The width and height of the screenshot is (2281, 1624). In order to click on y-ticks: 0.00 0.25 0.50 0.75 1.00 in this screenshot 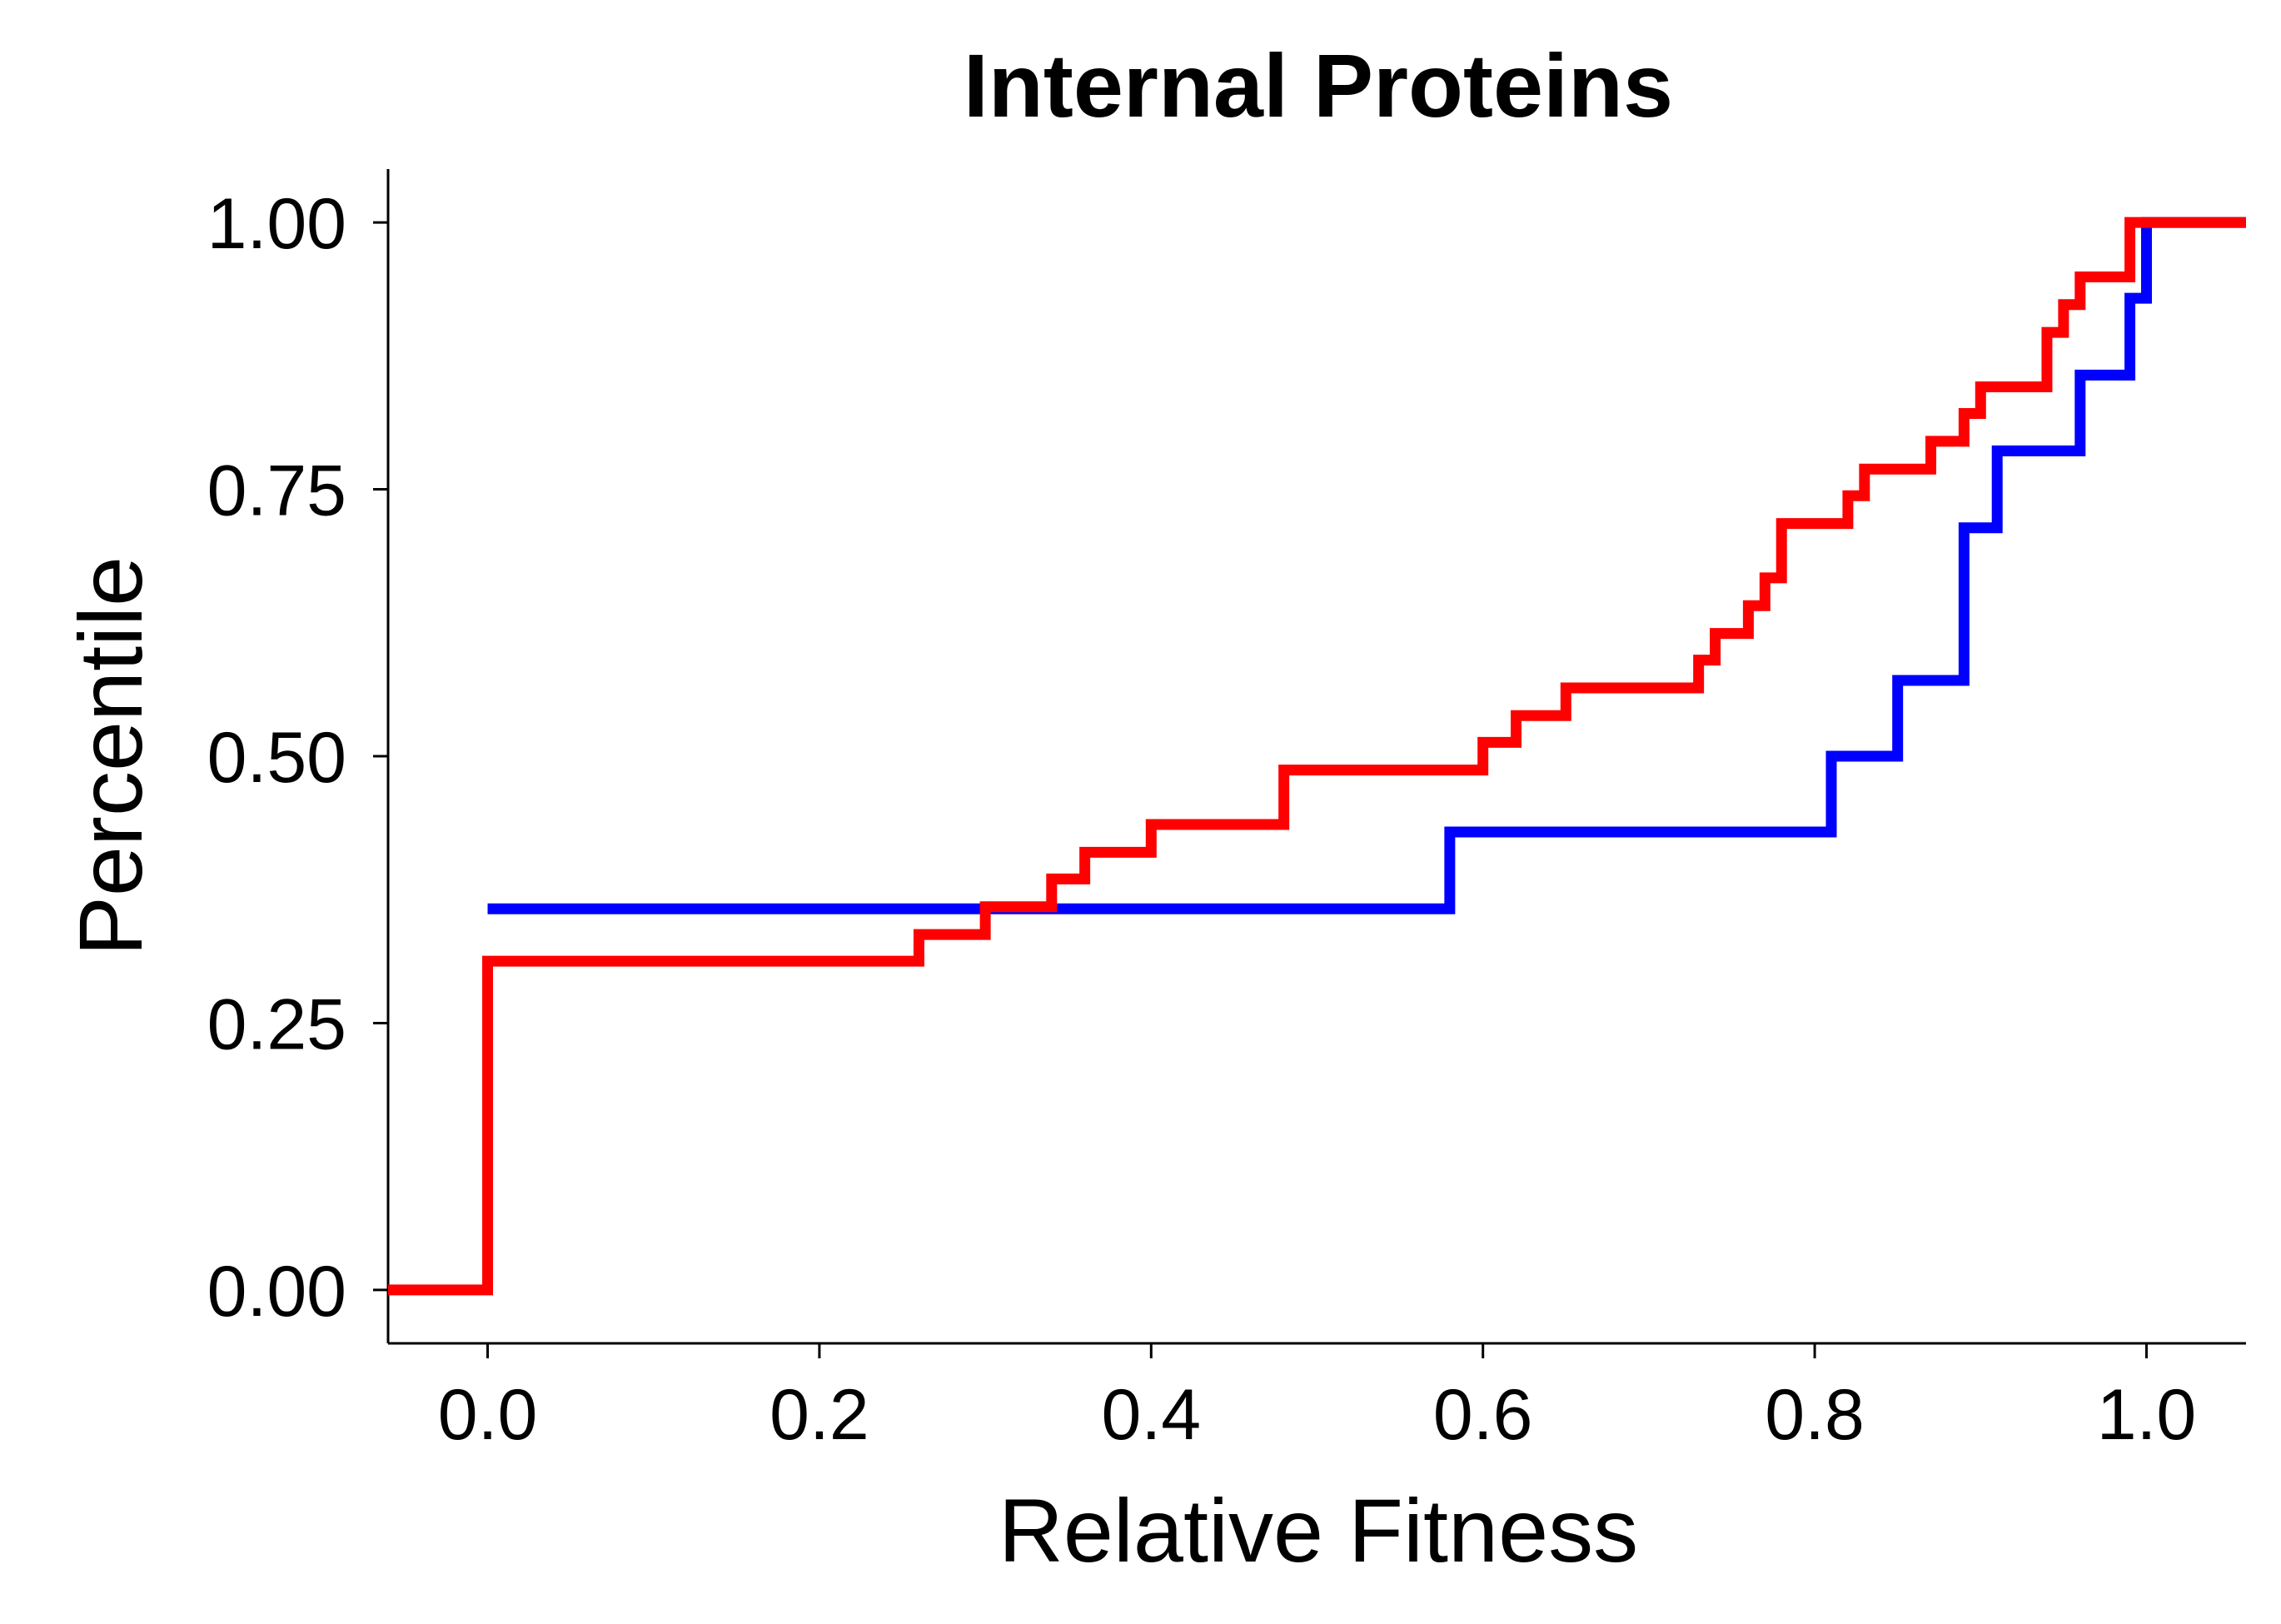, I will do `click(297, 758)`.